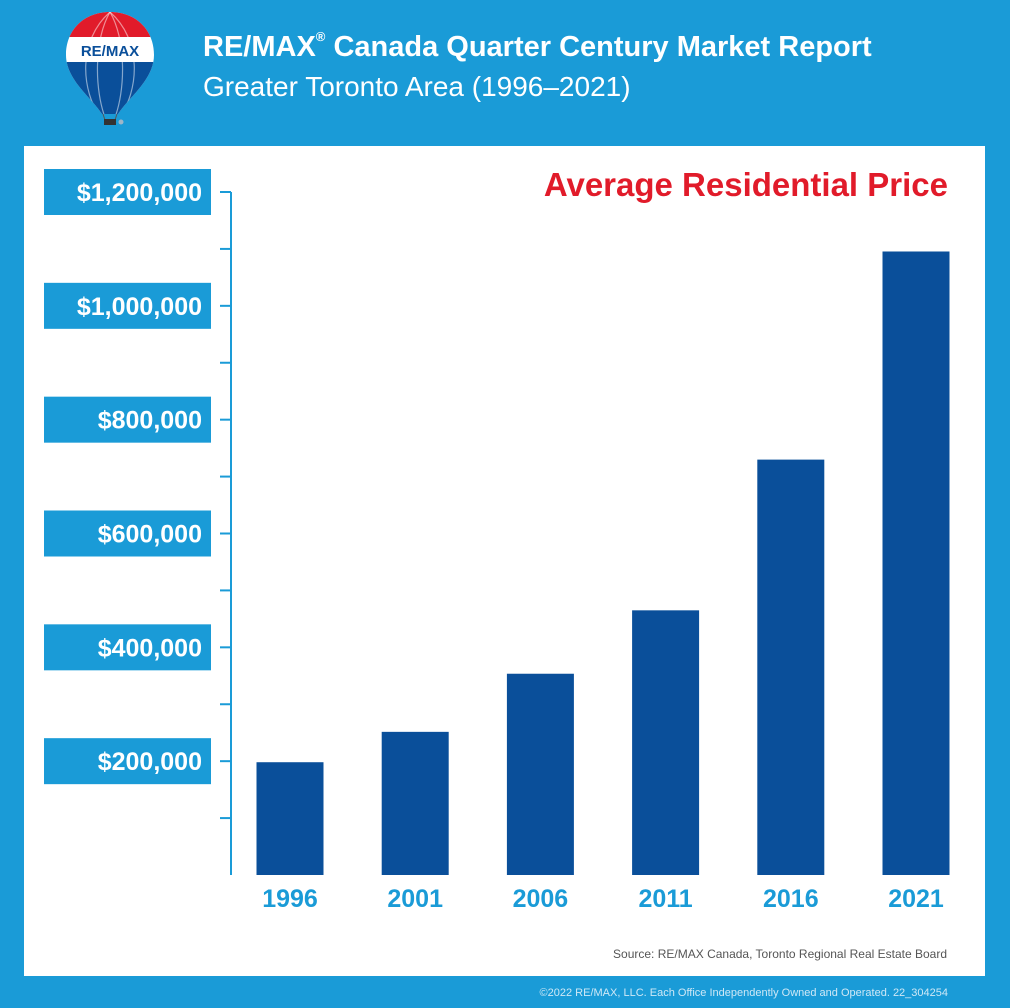 This screenshot has width=1010, height=1008. I want to click on y-tick-label: $1,000,000, so click(139, 307).